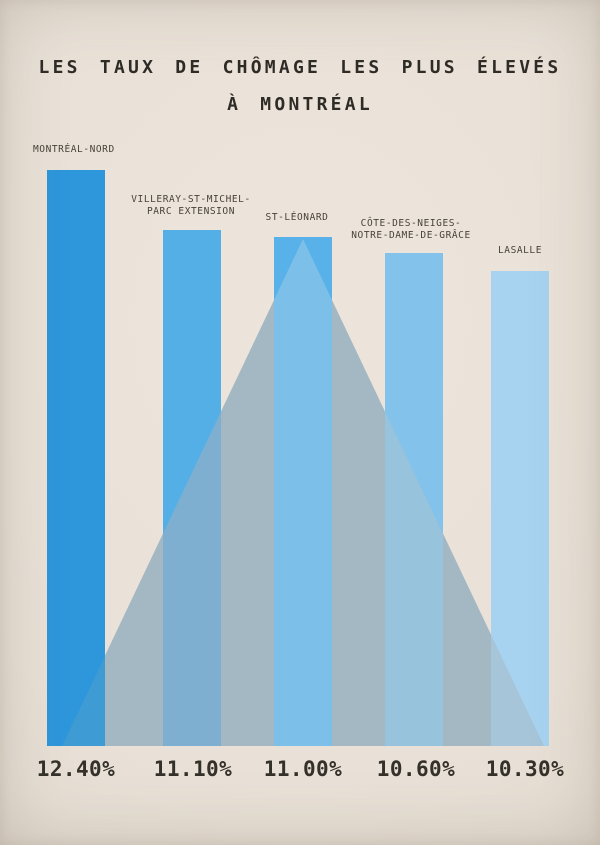 The width and height of the screenshot is (600, 845). I want to click on triangle-overlap-bar3, so click(303, 492).